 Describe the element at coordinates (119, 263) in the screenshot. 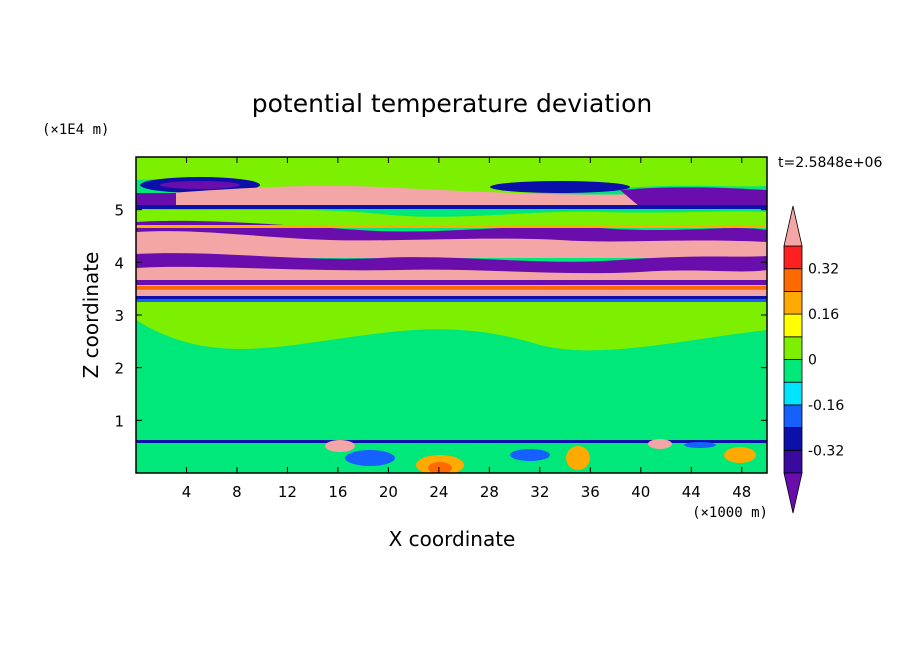

I see `y-tick-label: 4` at that location.